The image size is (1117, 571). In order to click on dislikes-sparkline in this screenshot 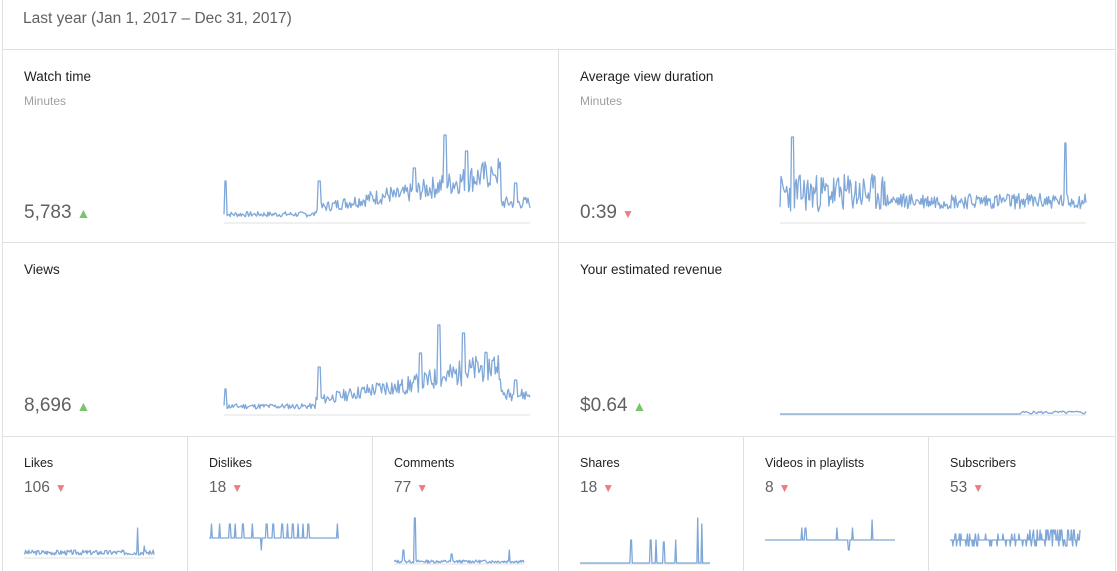, I will do `click(274, 537)`.